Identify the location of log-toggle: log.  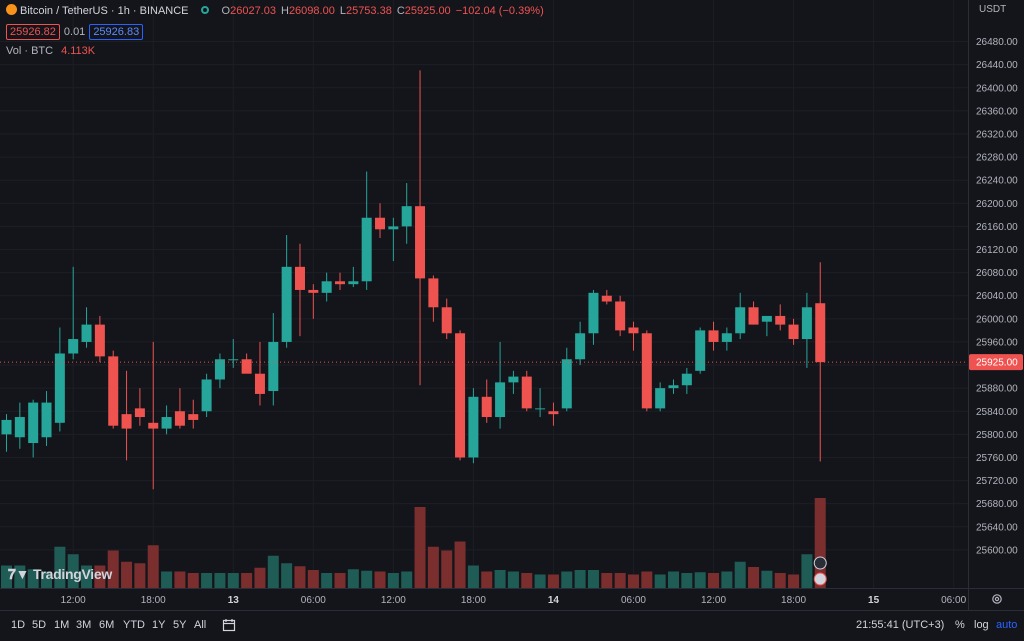
(981, 625).